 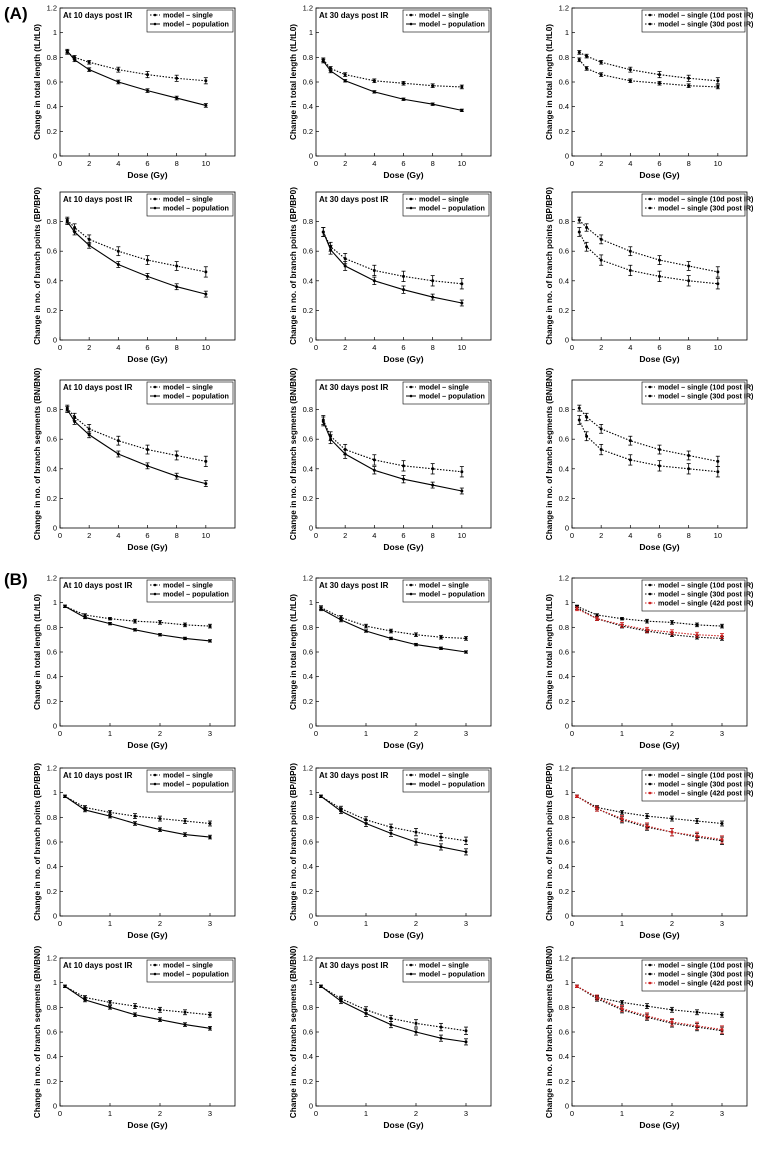 What do you see at coordinates (354, 15) in the screenshot?
I see `annotation-text: At 30 days post IR` at bounding box center [354, 15].